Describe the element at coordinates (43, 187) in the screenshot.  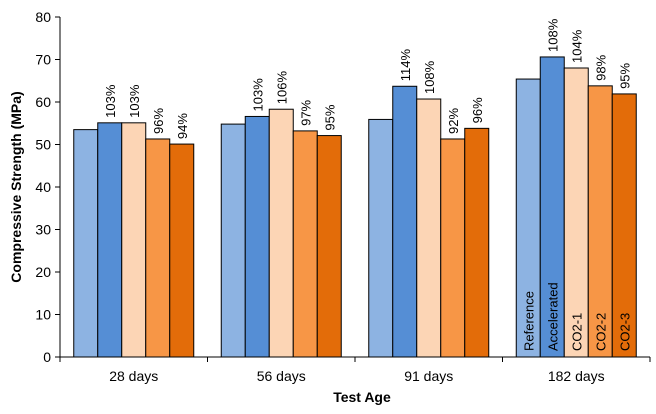
I see `y-tick-label: 40` at that location.